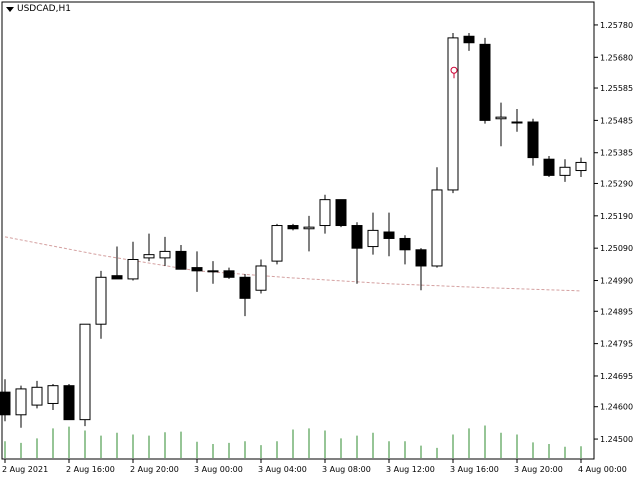 This screenshot has width=640, height=480. I want to click on moving-average-layer, so click(293, 264).